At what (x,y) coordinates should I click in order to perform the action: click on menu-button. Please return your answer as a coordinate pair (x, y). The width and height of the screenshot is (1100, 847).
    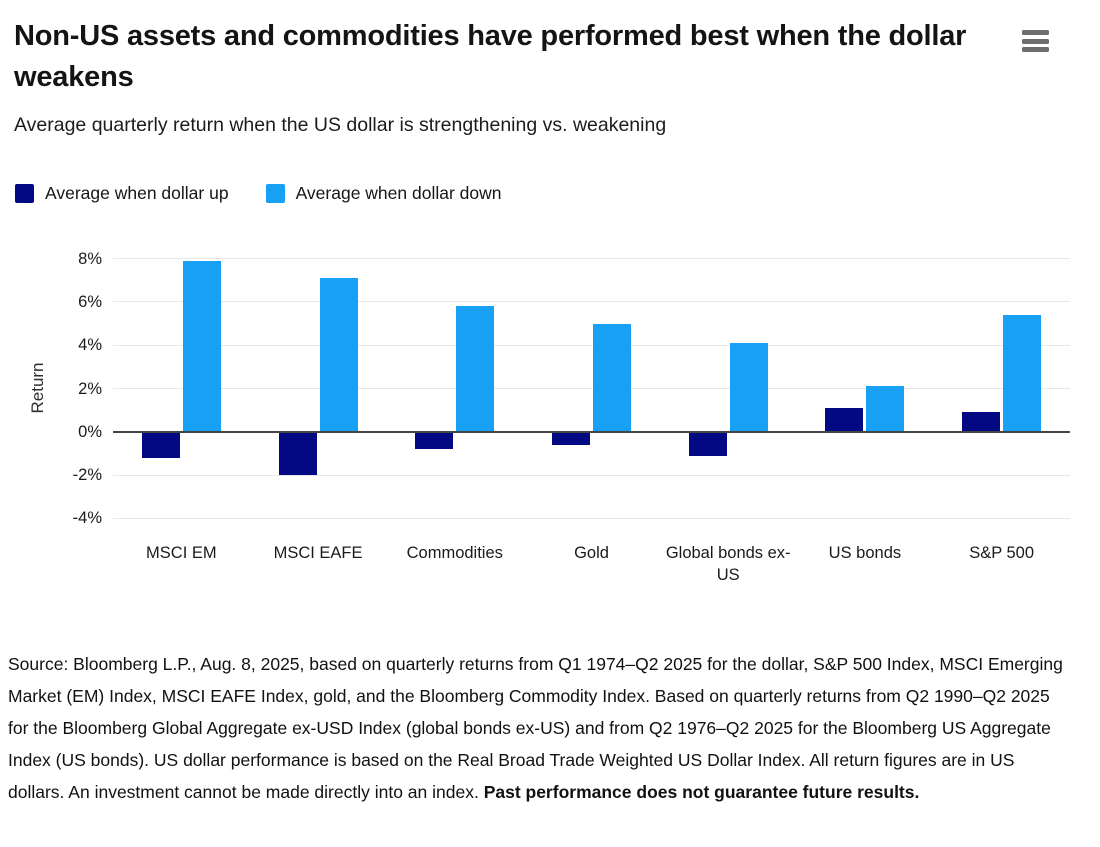
    Looking at the image, I should click on (1036, 41).